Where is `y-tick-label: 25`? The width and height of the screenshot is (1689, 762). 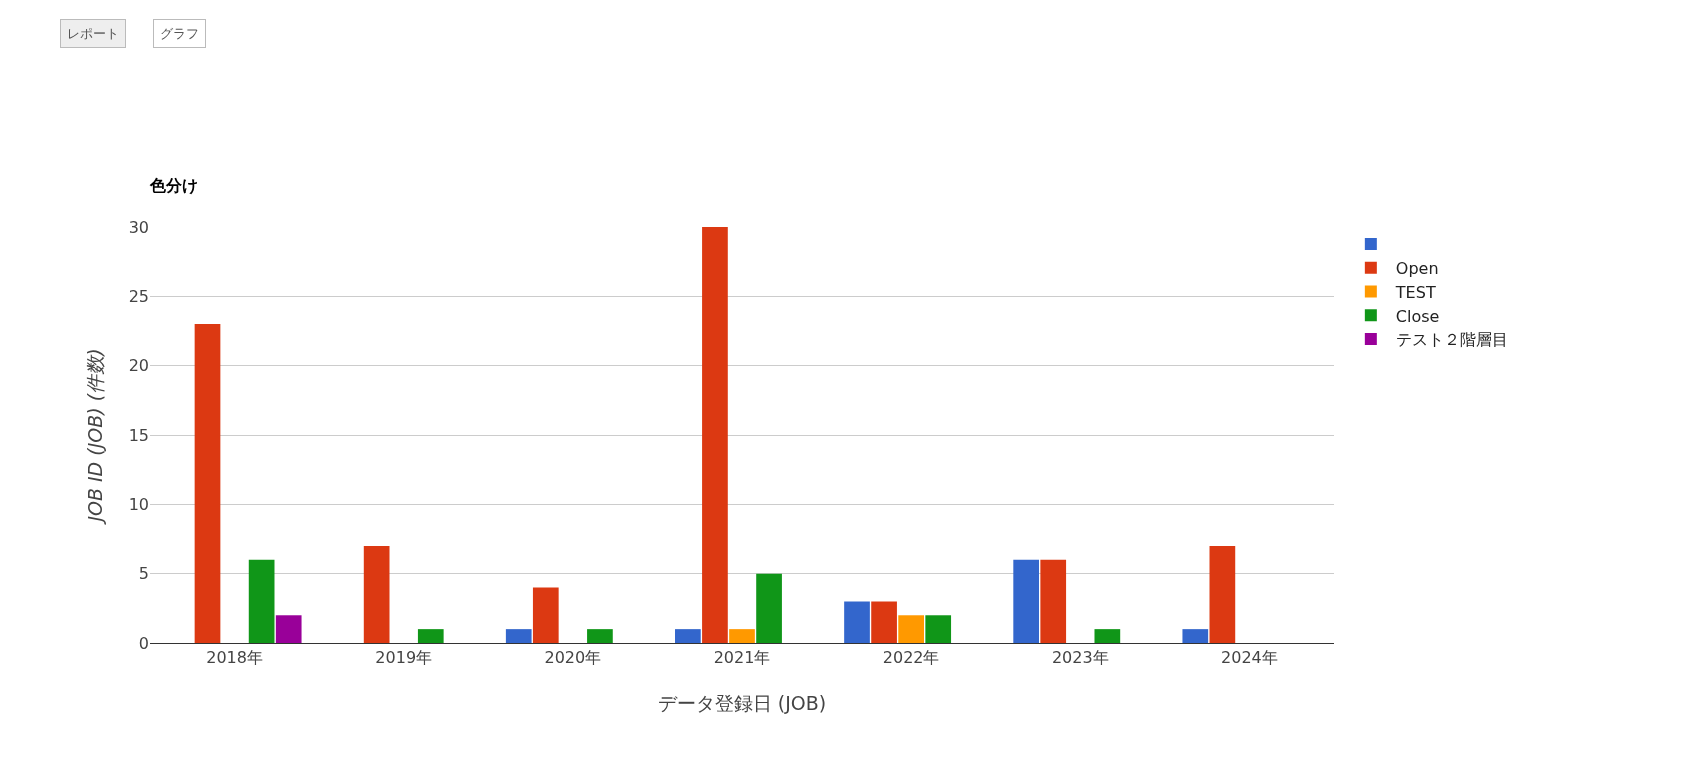
y-tick-label: 25 is located at coordinates (138, 296).